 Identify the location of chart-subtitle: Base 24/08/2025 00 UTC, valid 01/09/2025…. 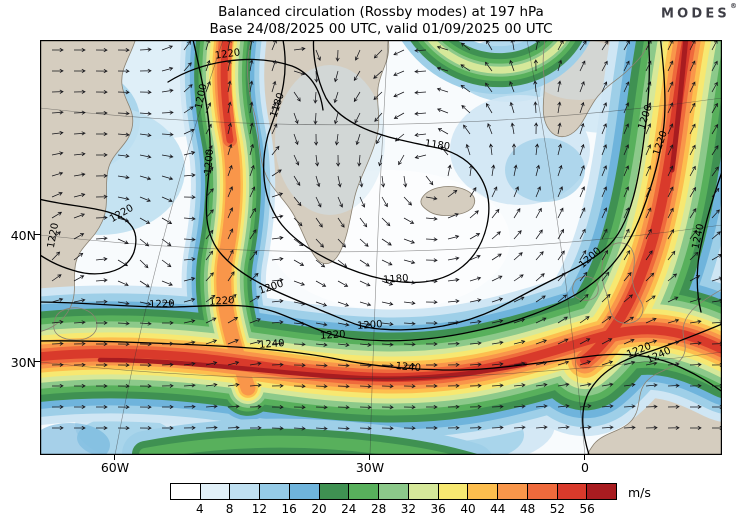
(381, 29).